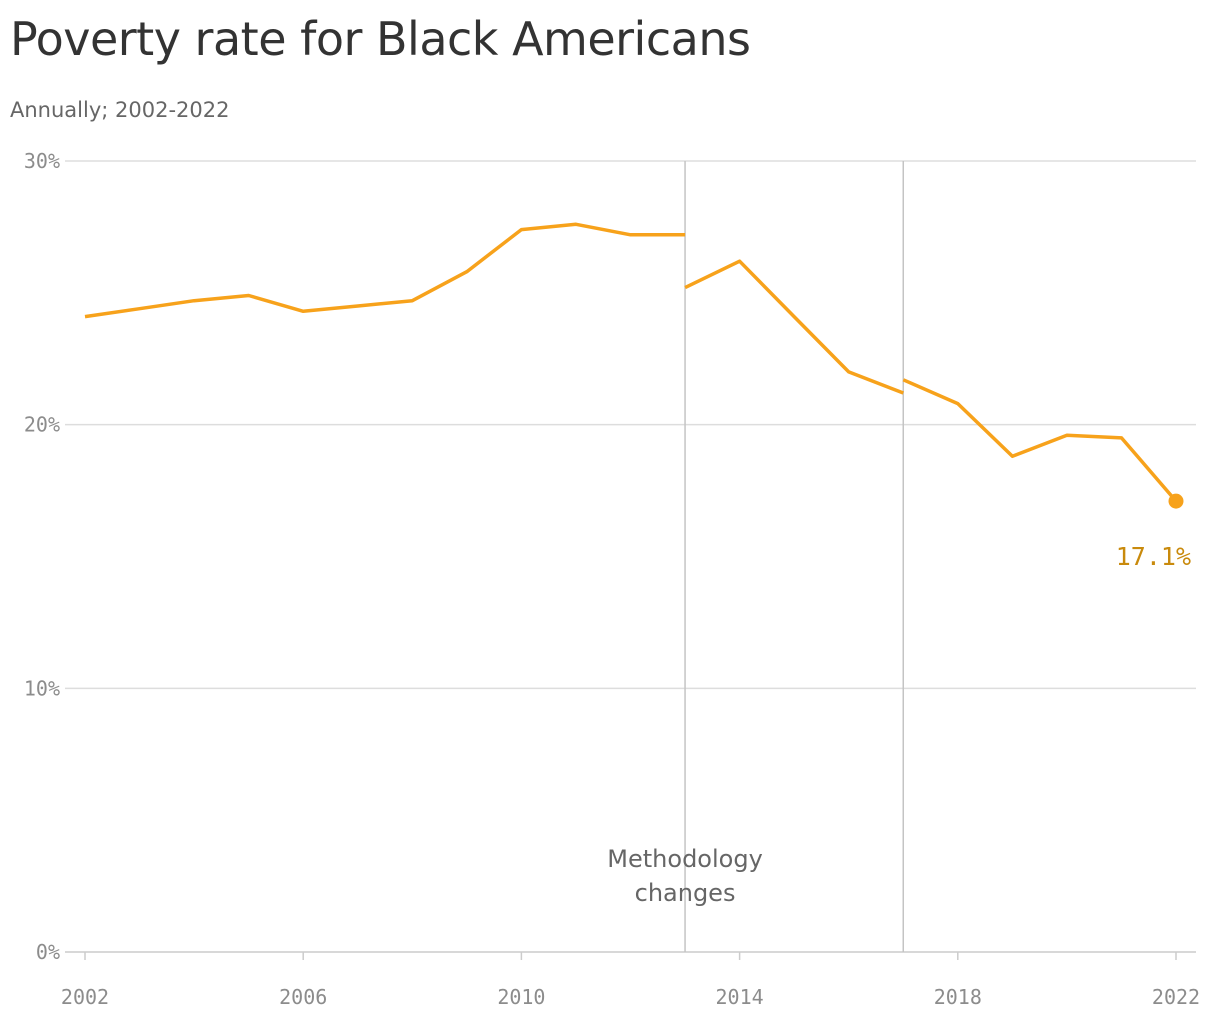 Image resolution: width=1220 pixels, height=1020 pixels. Describe the element at coordinates (48, 952) in the screenshot. I see `y-tick-label: 0%` at that location.